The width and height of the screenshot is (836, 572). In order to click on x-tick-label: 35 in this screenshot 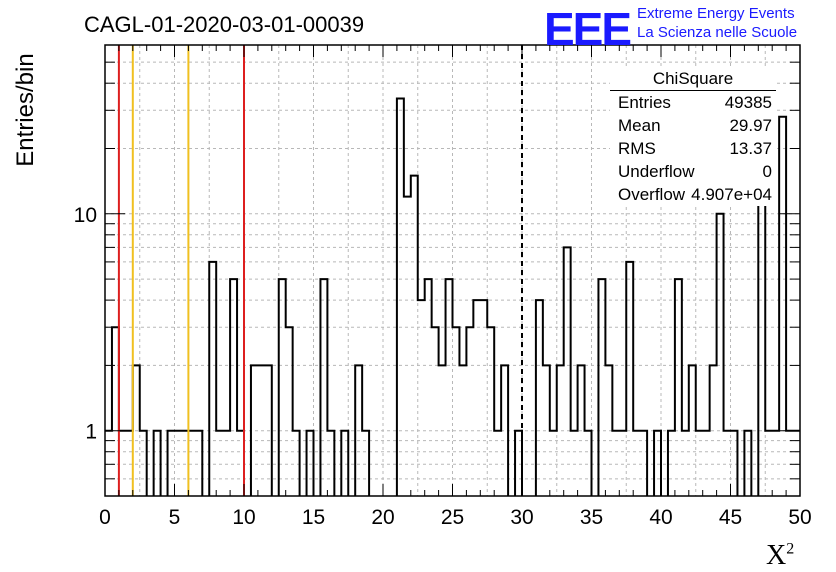, I will do `click(591, 517)`.